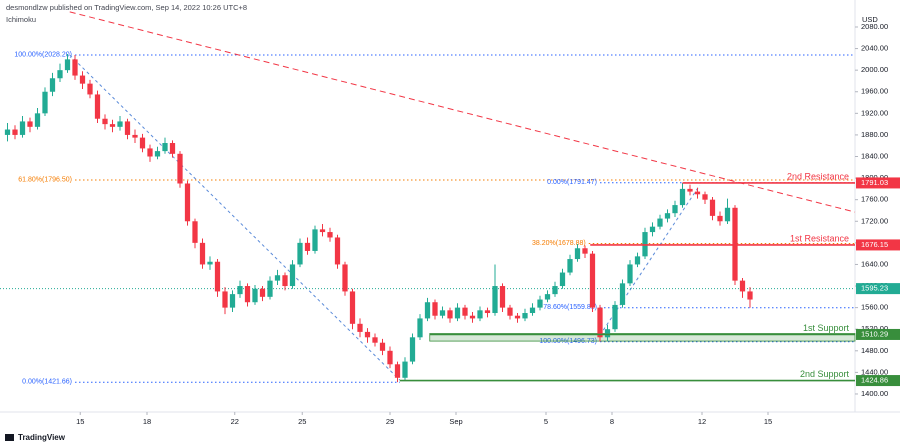 The height and width of the screenshot is (447, 900). Describe the element at coordinates (570, 307) in the screenshot. I see `fib-label: 78.60%(1559.81)` at that location.